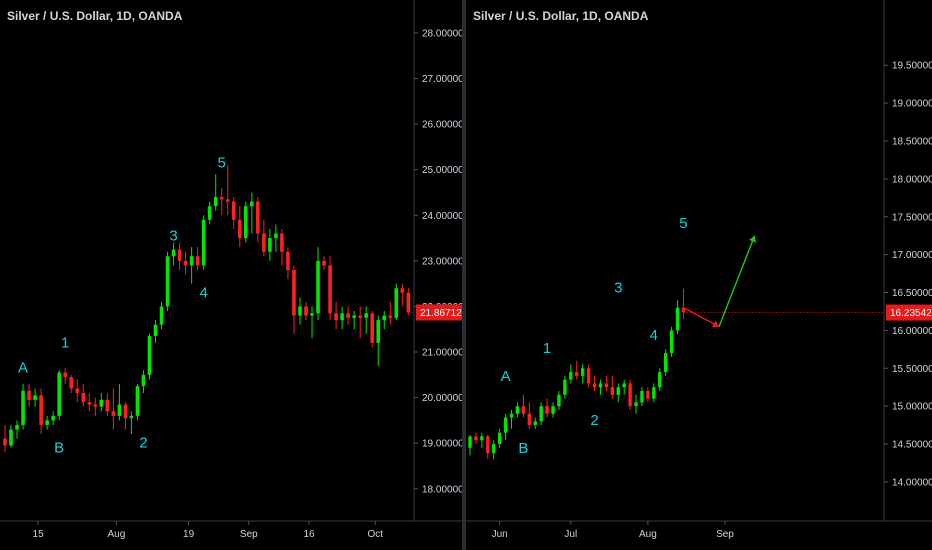 Image resolution: width=932 pixels, height=550 pixels. I want to click on current-price-tag, so click(909, 312).